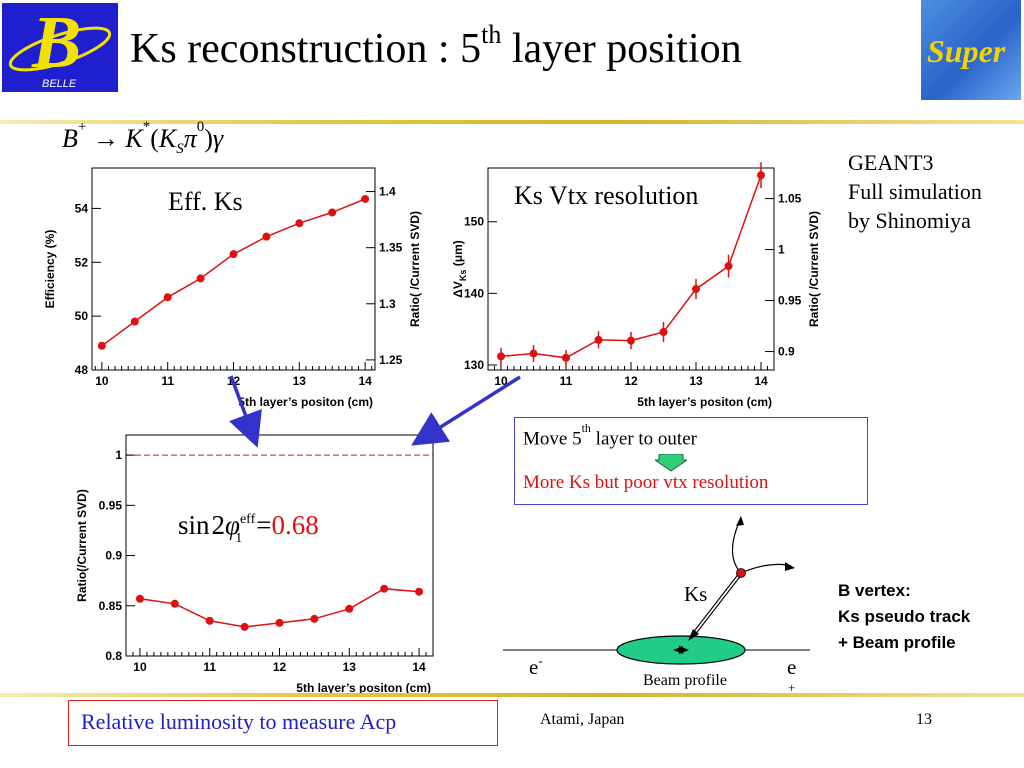 The width and height of the screenshot is (1024, 768). I want to click on annot-two: 2, so click(219, 525).